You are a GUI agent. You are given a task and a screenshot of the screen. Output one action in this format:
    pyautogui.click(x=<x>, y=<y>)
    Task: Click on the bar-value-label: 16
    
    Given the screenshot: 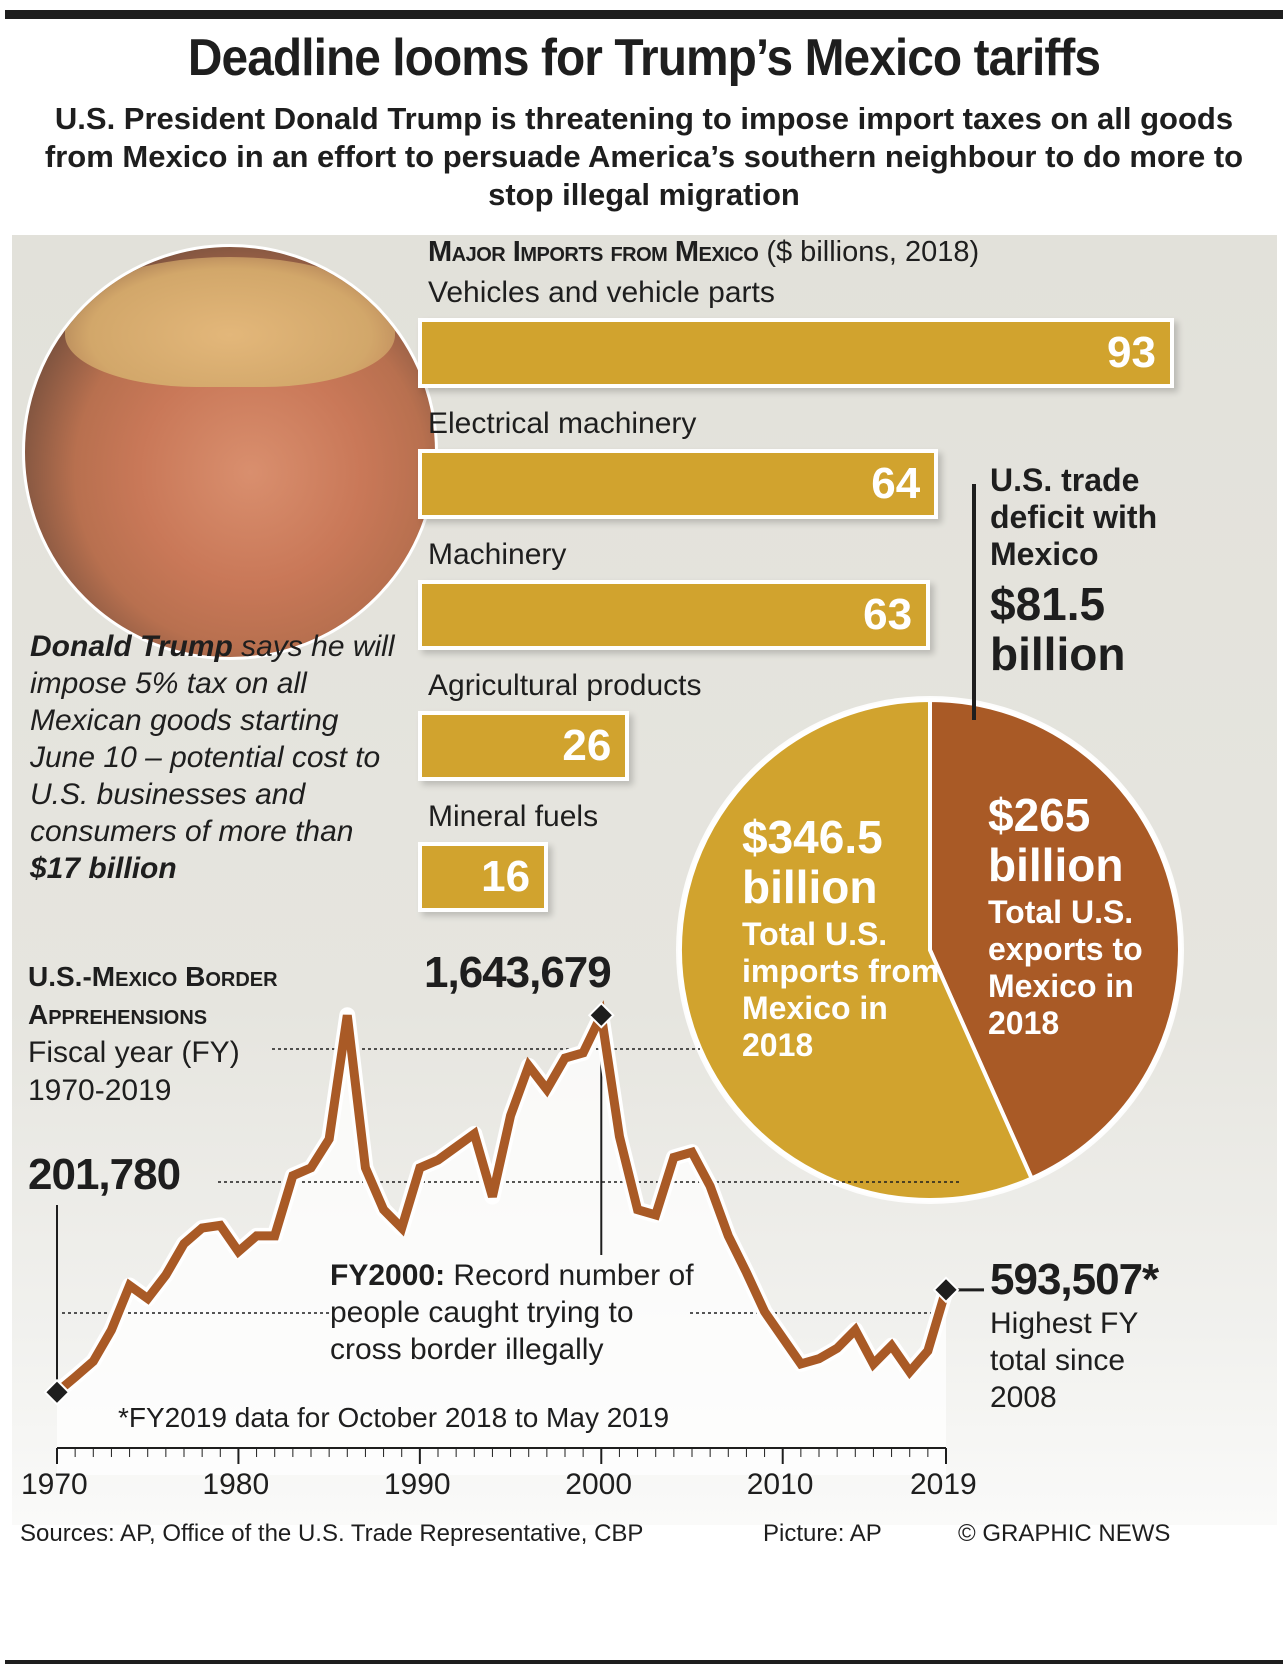 What is the action you would take?
    pyautogui.click(x=506, y=876)
    